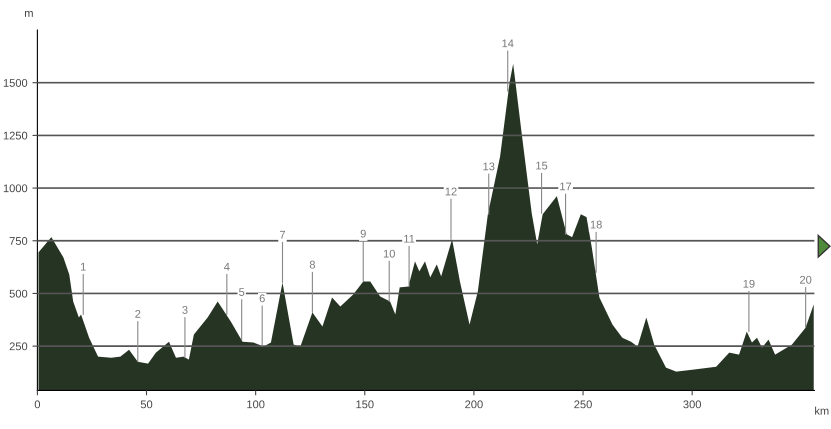 The image size is (831, 429). Describe the element at coordinates (146, 404) in the screenshot. I see `x-tick-label: 50` at that location.